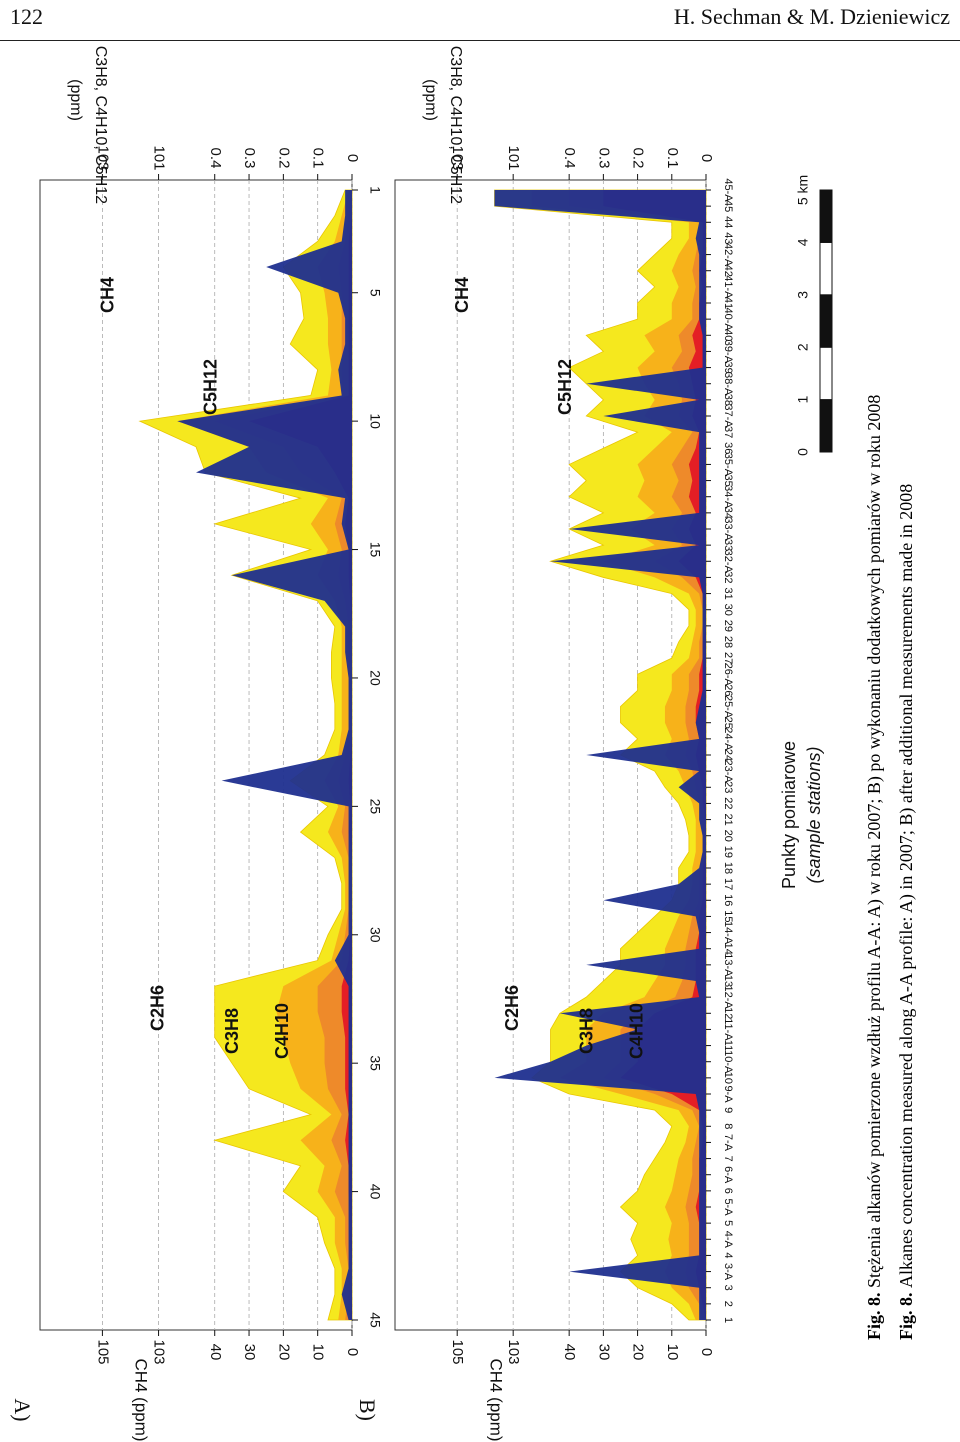  Describe the element at coordinates (728, 562) in the screenshot. I see `x-tick-label: 32-A` at that location.